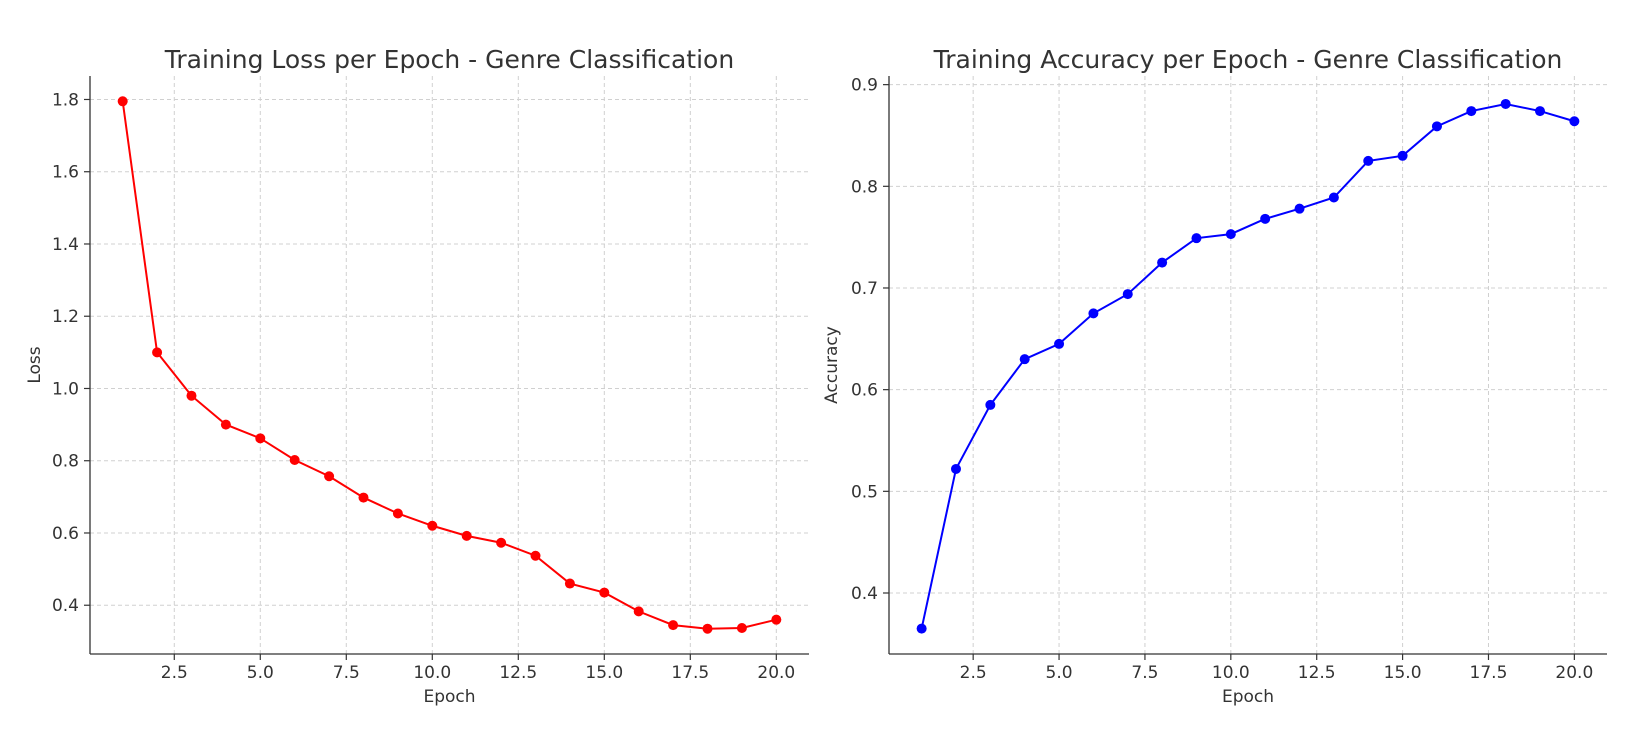  What do you see at coordinates (864, 594) in the screenshot?
I see `accuracy-y-tick-label: 0.4` at bounding box center [864, 594].